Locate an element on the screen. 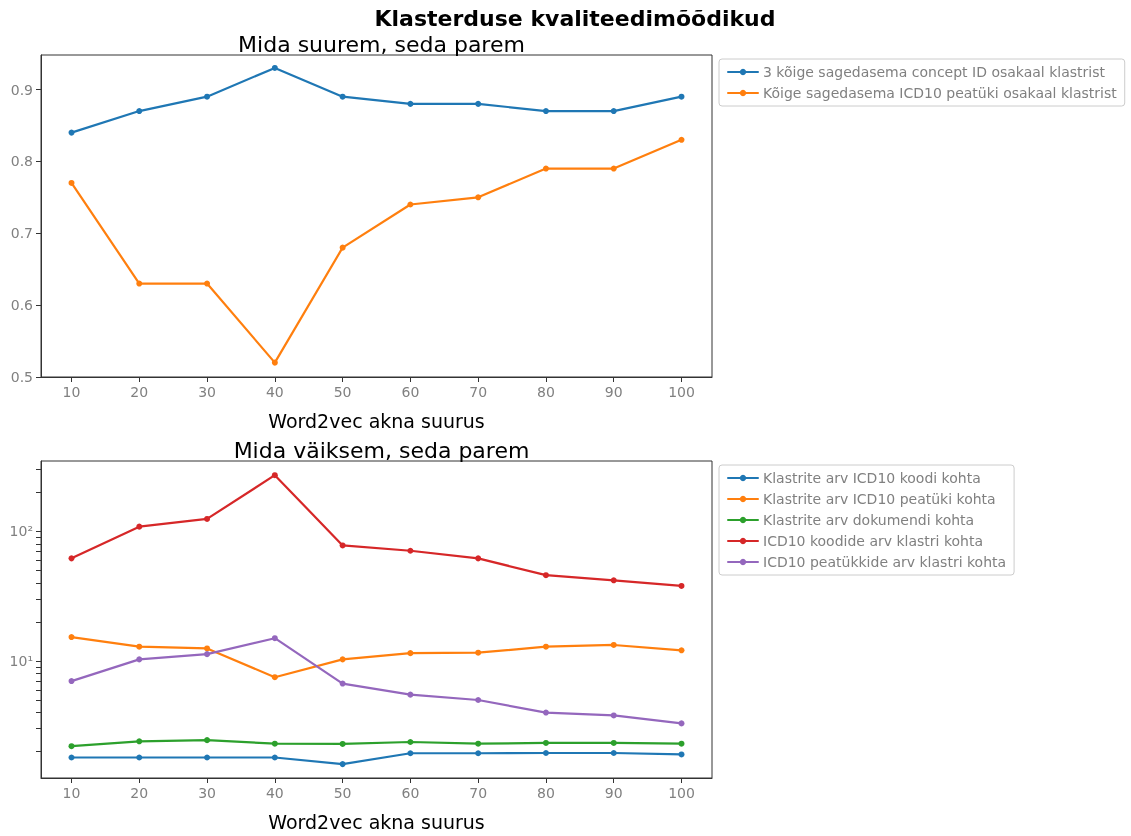 The image size is (1131, 836). legend-label: Klastrite arv ICD10 peatüki kohta is located at coordinates (879, 499).